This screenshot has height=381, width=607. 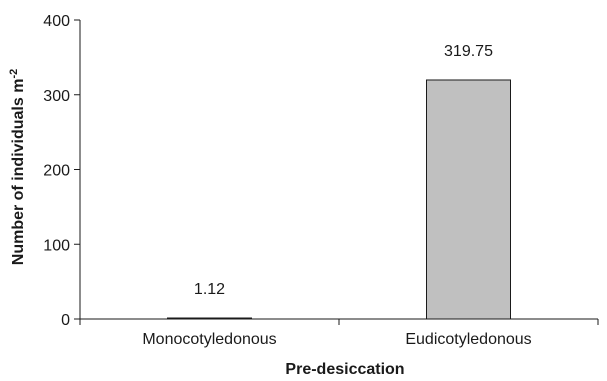 What do you see at coordinates (14, 74) in the screenshot?
I see `y-axis-title-superscript: -2` at bounding box center [14, 74].